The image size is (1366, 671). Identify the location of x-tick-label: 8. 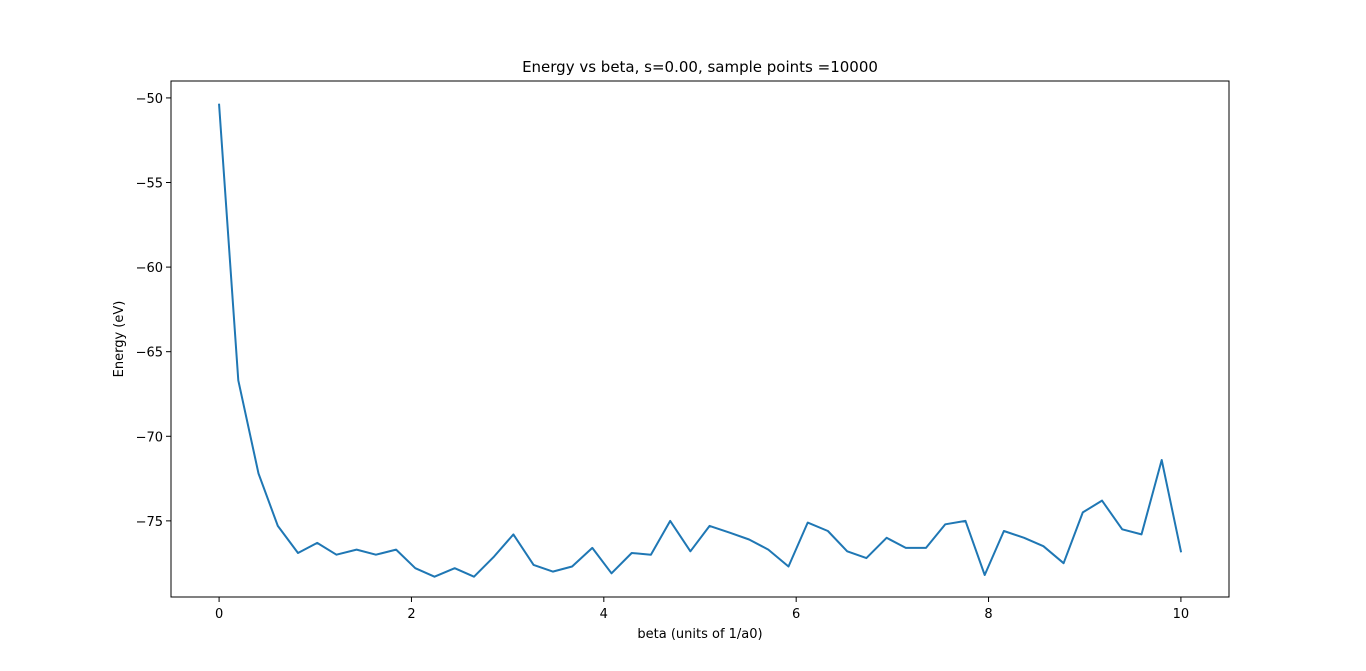
(988, 614).